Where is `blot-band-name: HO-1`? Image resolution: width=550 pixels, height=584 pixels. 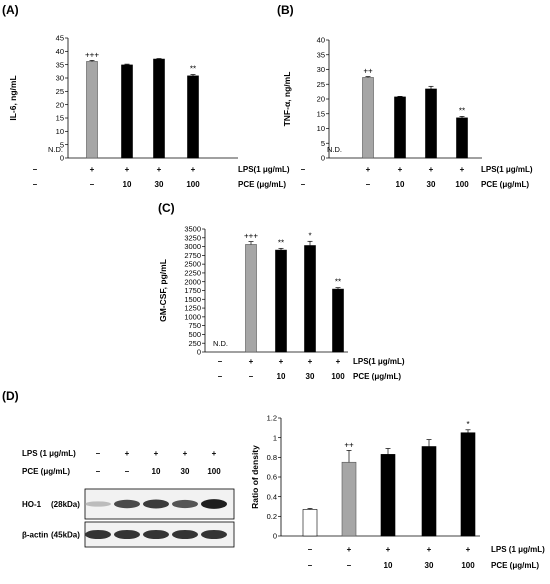 blot-band-name: HO-1 is located at coordinates (32, 504).